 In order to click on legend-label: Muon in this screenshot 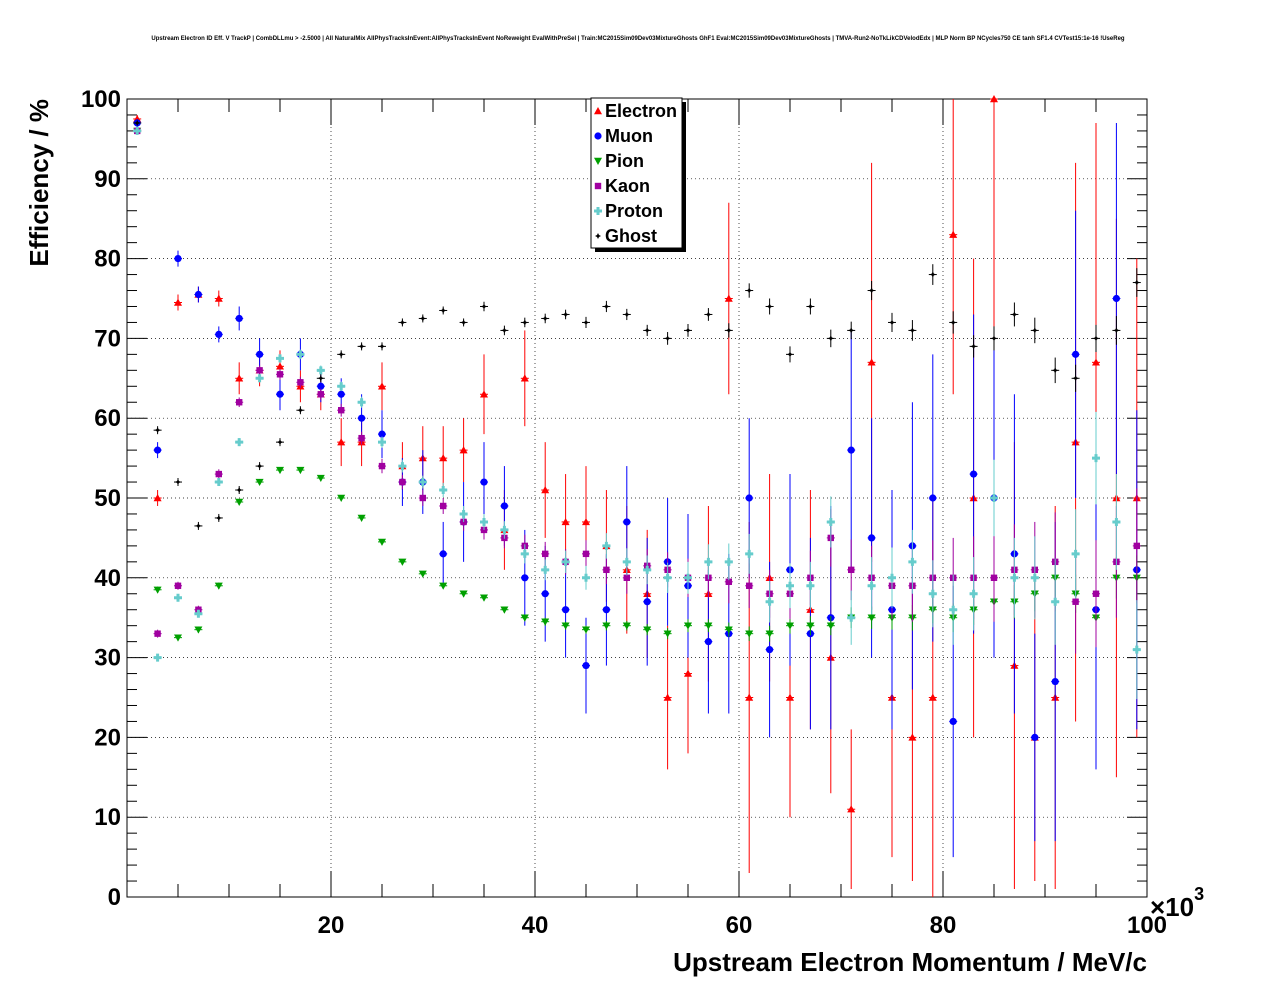, I will do `click(629, 136)`.